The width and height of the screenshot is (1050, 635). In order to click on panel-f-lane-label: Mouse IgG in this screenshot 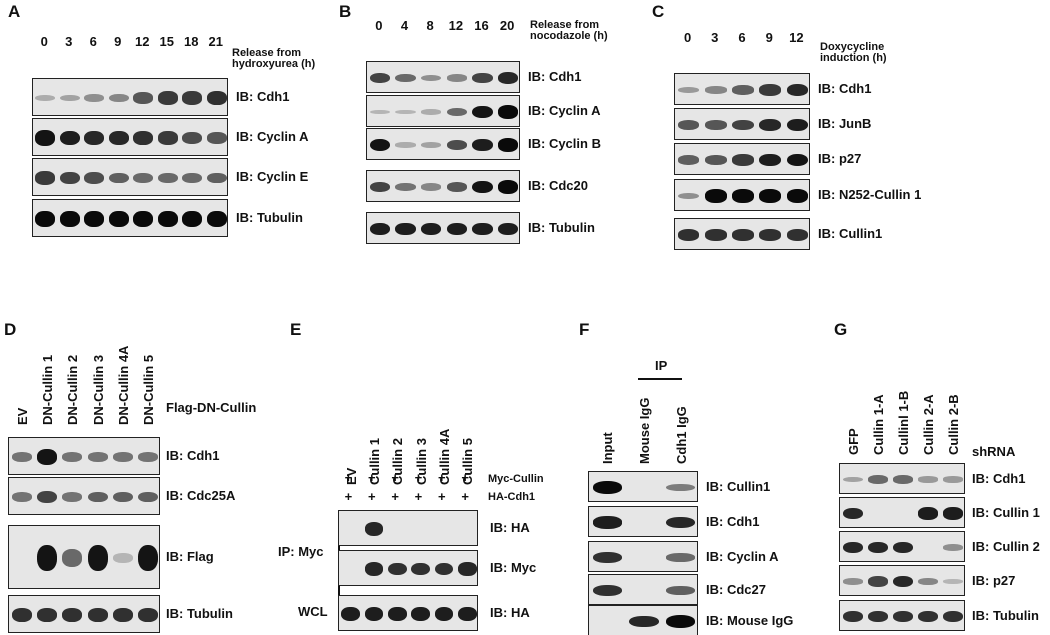, I will do `click(644, 430)`.